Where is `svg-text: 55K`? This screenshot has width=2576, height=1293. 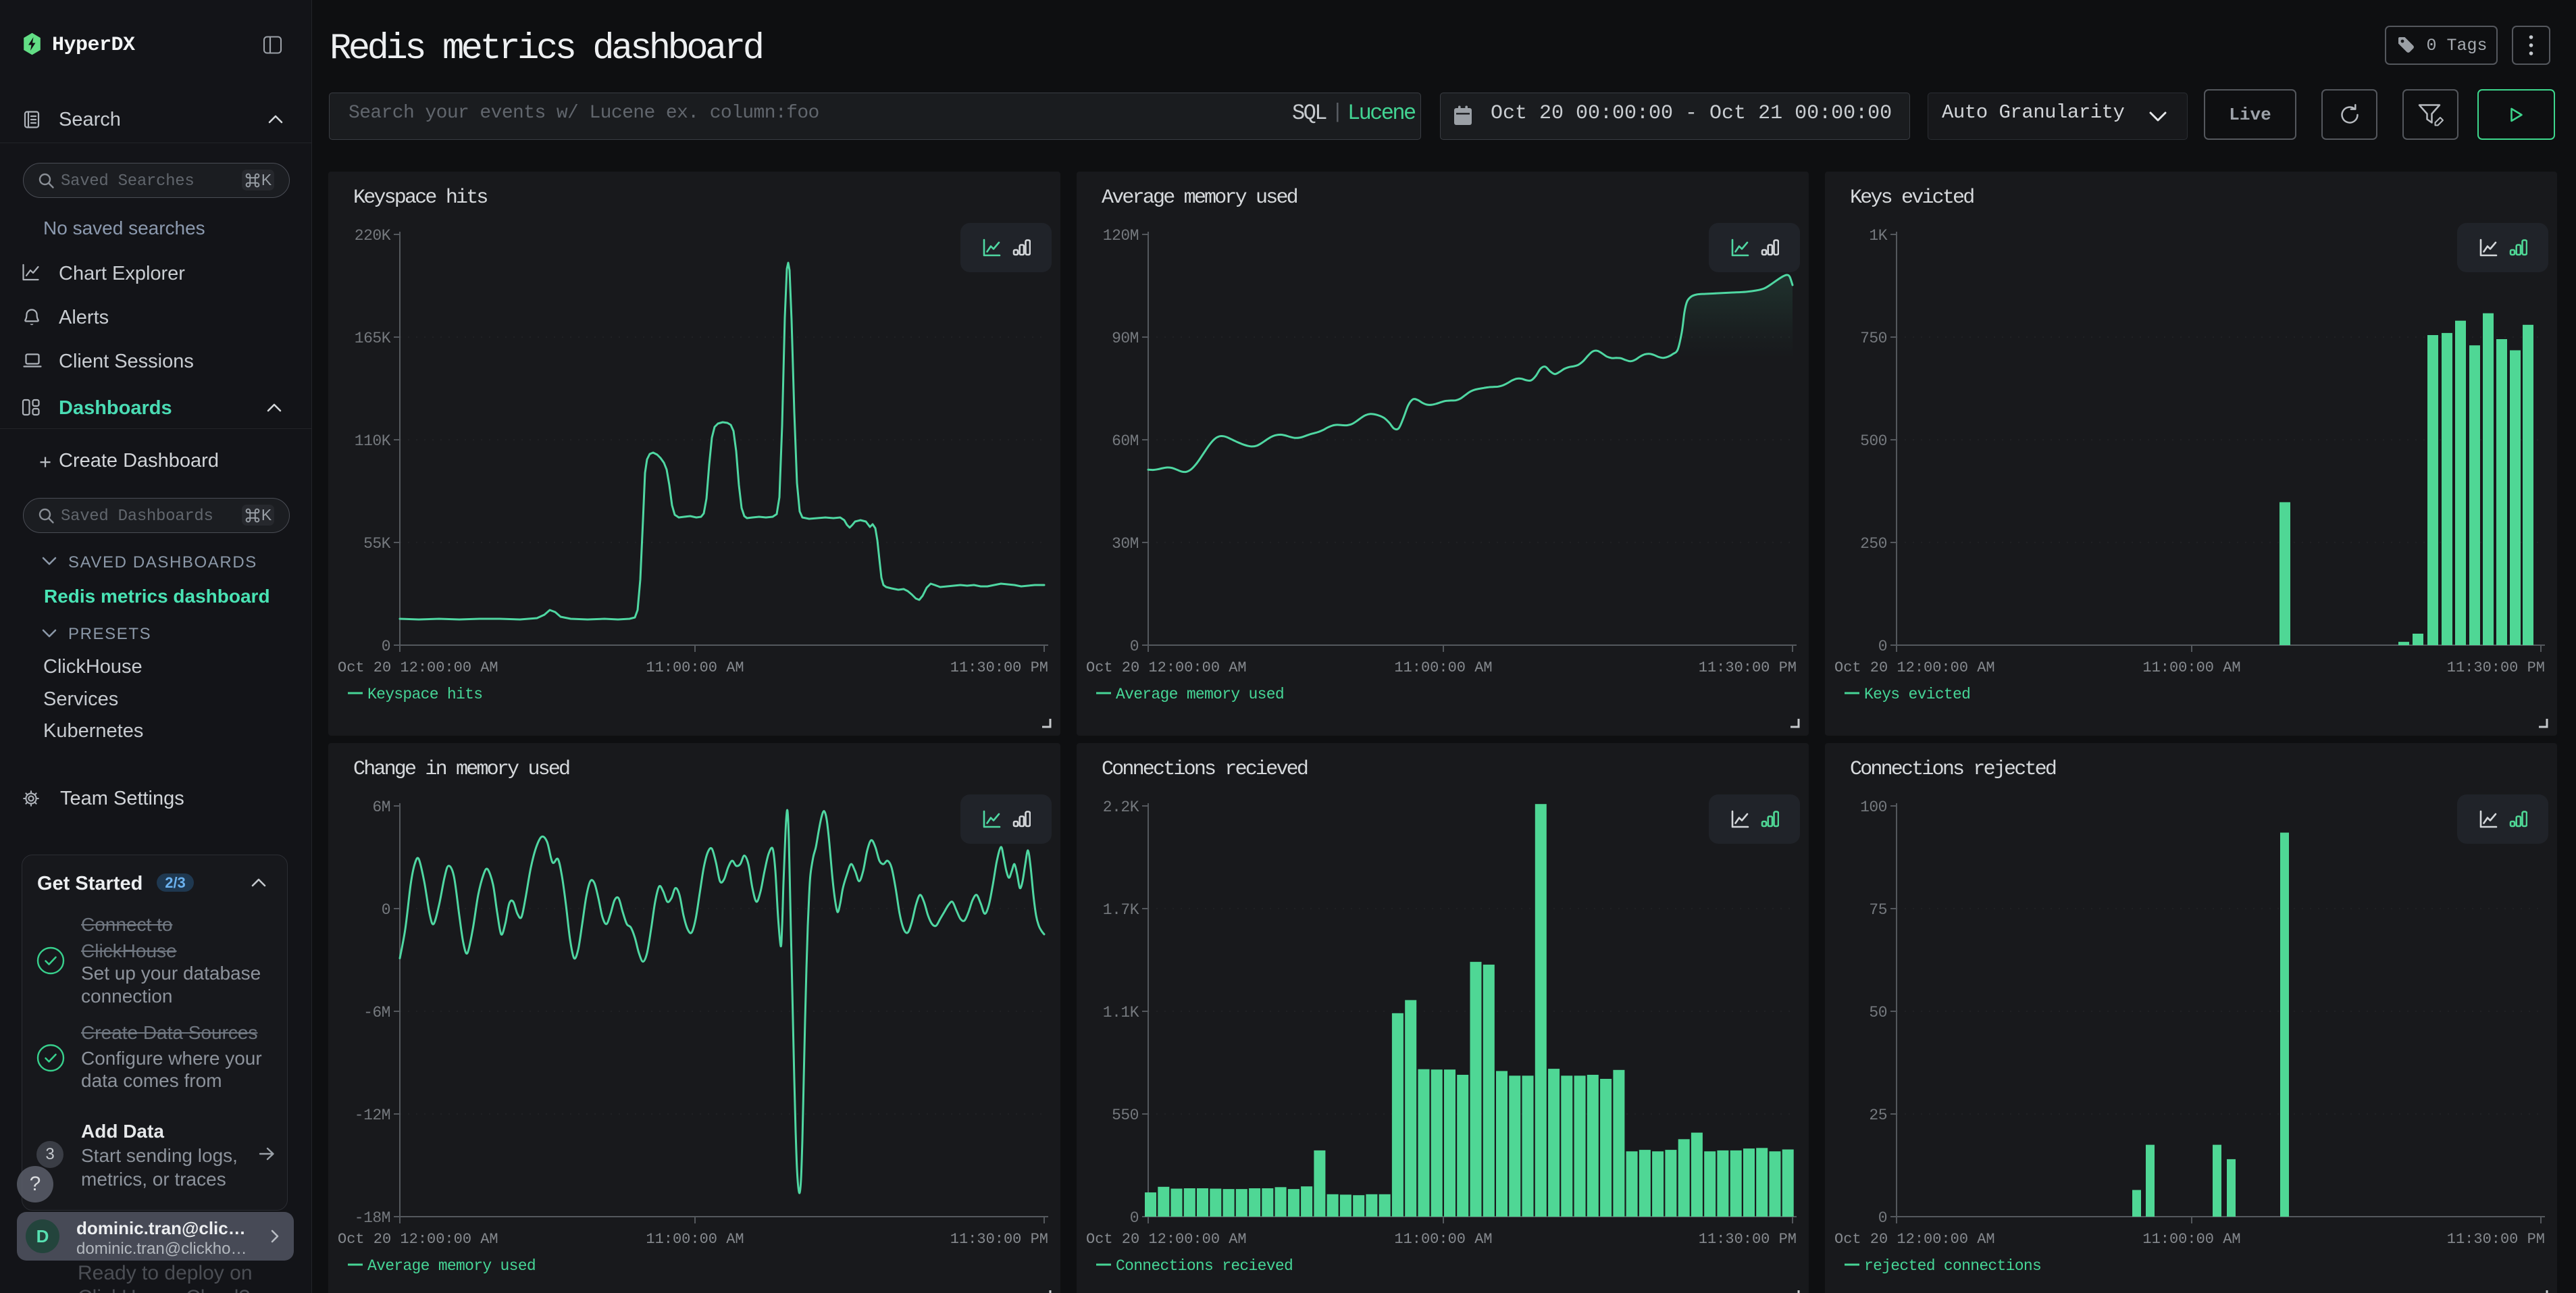
svg-text: 55K is located at coordinates (377, 544).